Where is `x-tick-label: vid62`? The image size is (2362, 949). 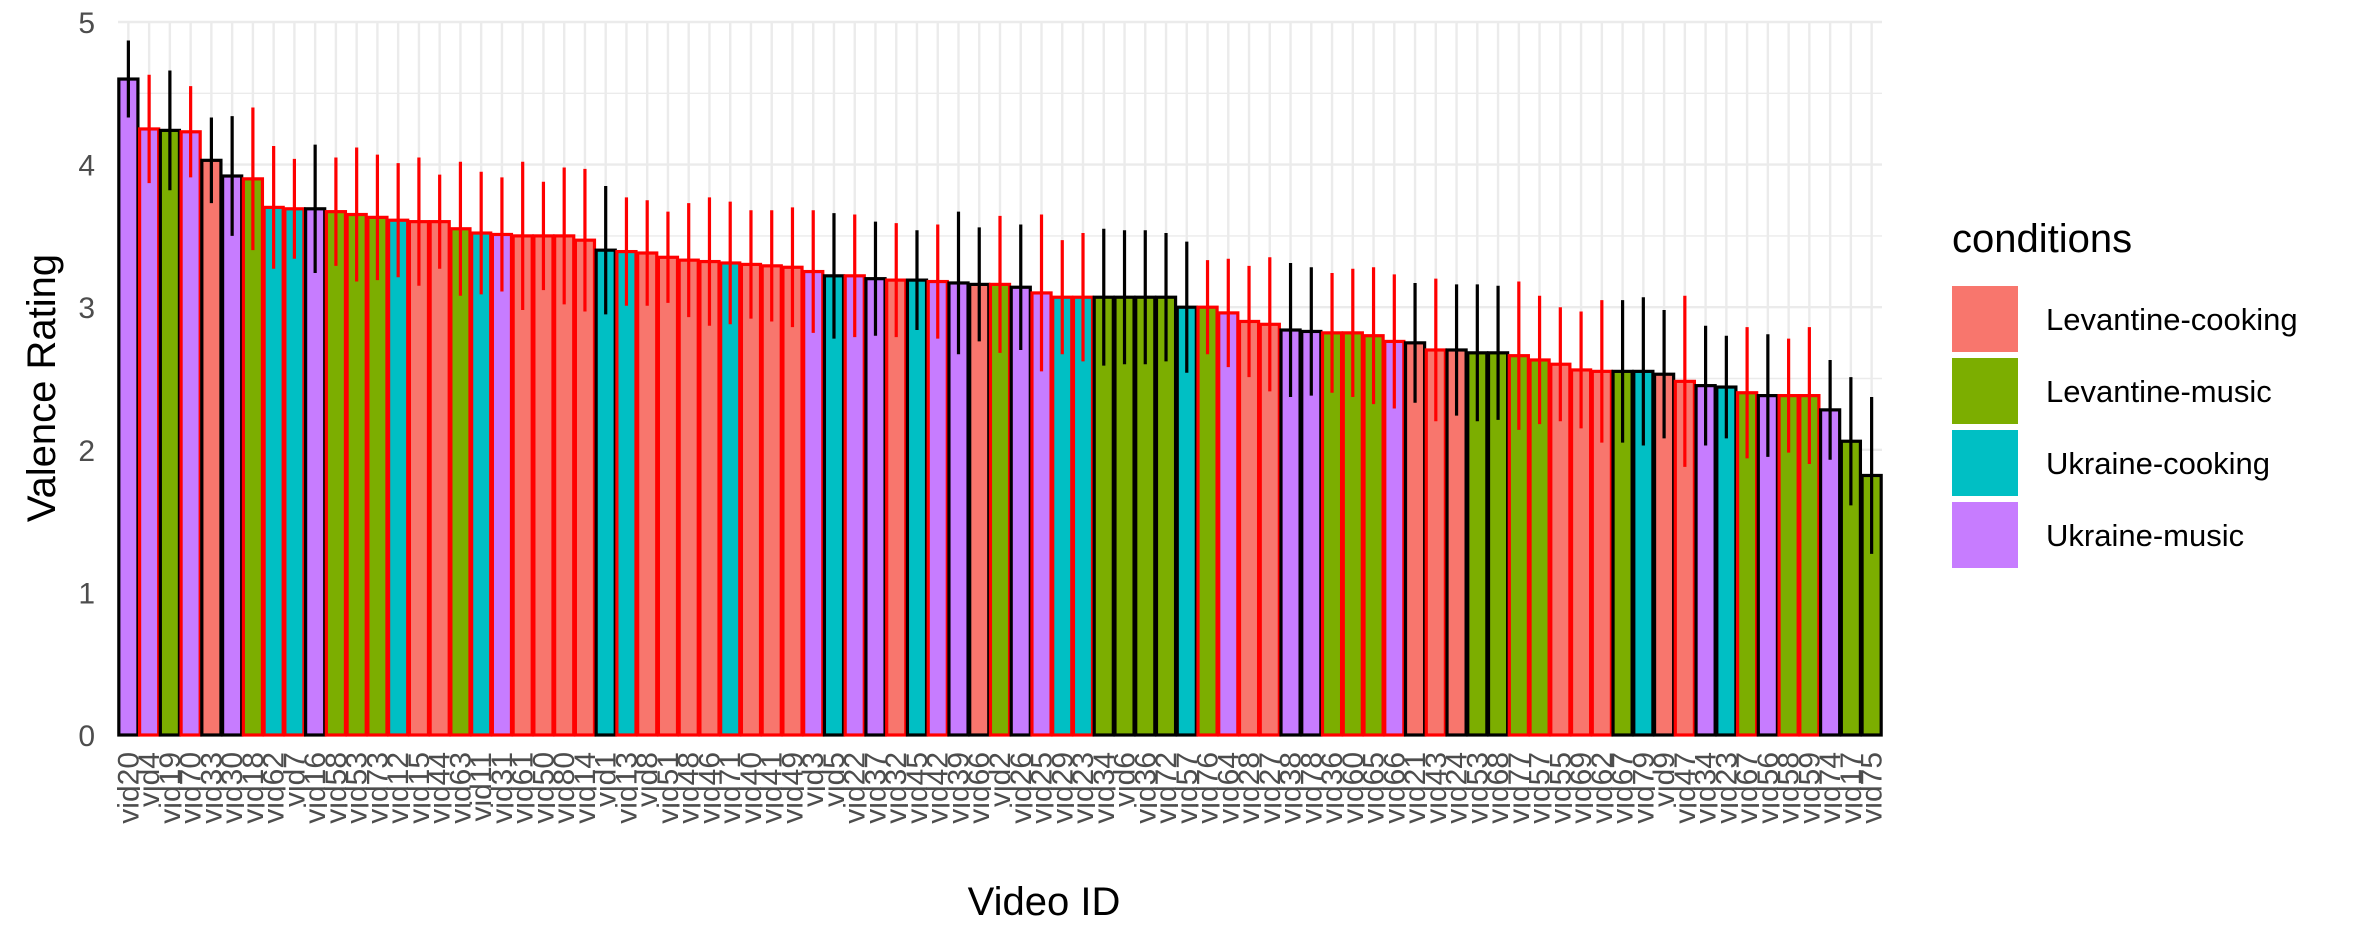 x-tick-label: vid62 is located at coordinates (274, 788).